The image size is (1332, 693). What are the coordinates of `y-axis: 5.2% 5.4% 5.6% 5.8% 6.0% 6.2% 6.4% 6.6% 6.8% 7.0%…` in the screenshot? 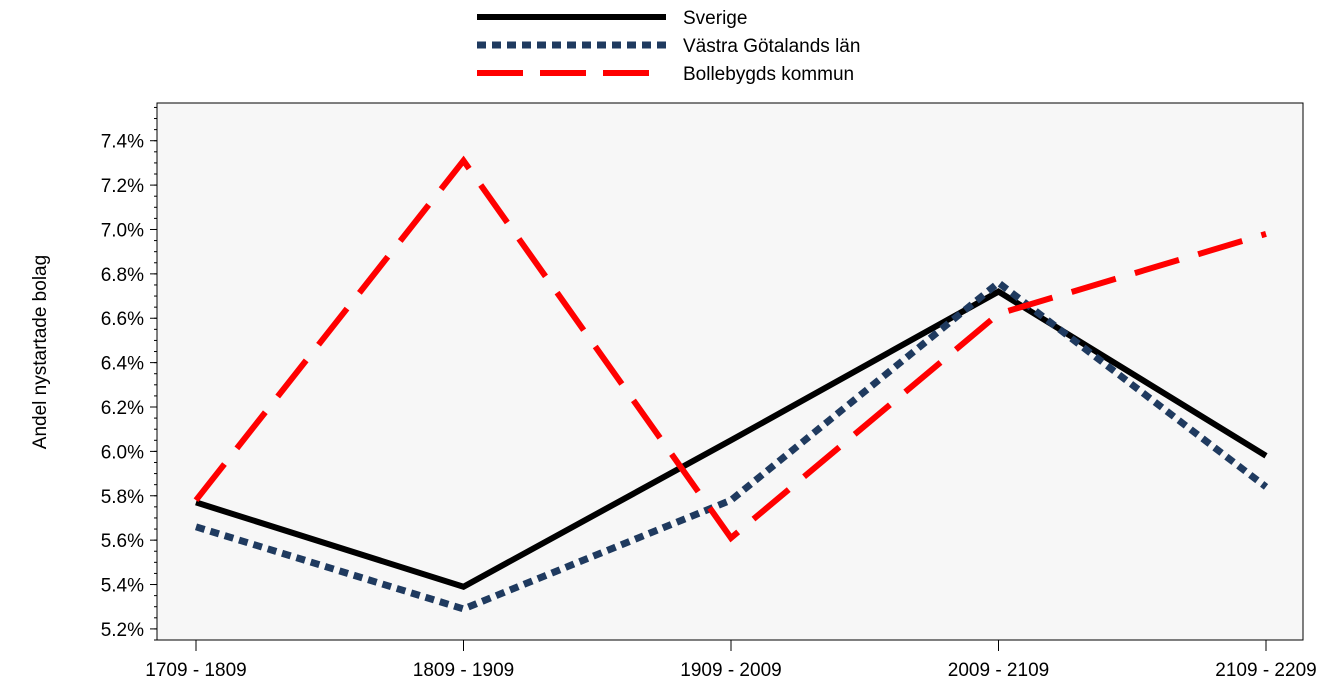 It's located at (129, 373).